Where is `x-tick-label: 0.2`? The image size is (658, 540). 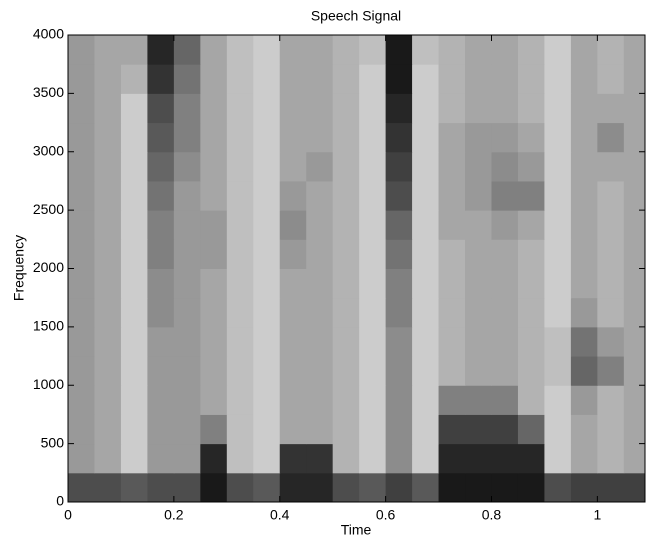 x-tick-label: 0.2 is located at coordinates (174, 515).